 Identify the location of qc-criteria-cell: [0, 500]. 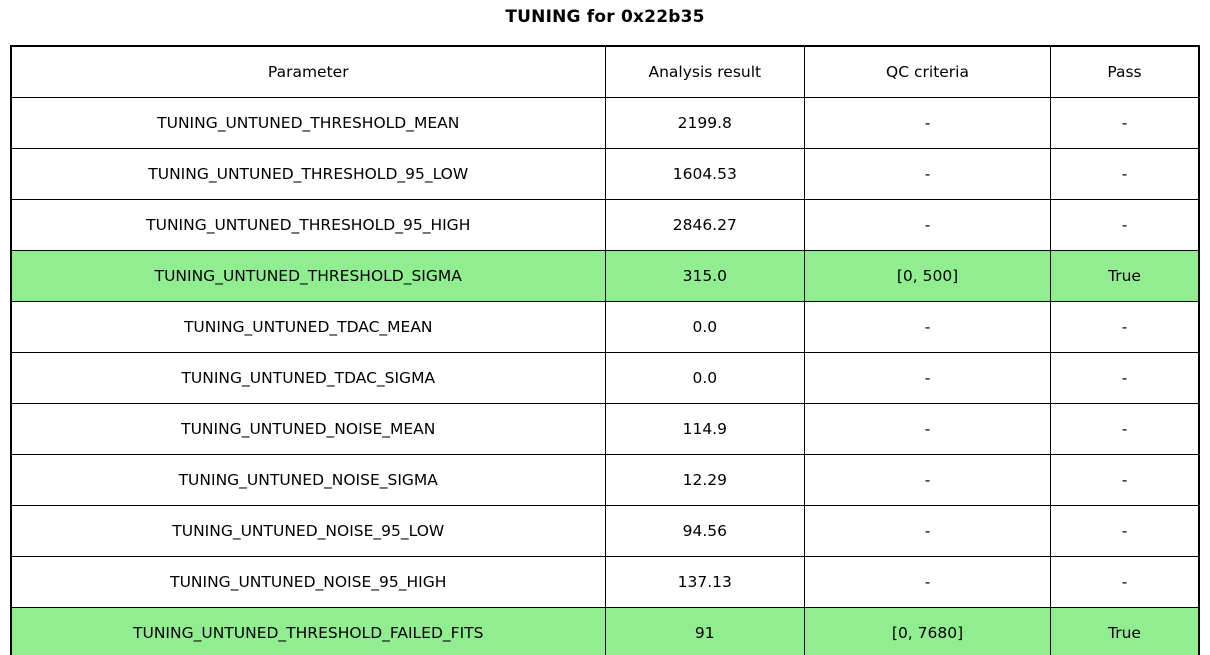
(927, 276).